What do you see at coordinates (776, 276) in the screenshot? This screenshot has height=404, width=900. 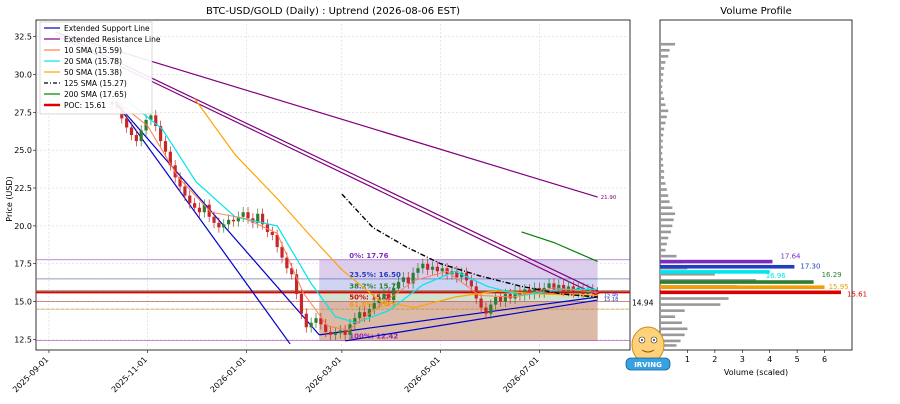 I see `volume-highlight-label: 16.96` at bounding box center [776, 276].